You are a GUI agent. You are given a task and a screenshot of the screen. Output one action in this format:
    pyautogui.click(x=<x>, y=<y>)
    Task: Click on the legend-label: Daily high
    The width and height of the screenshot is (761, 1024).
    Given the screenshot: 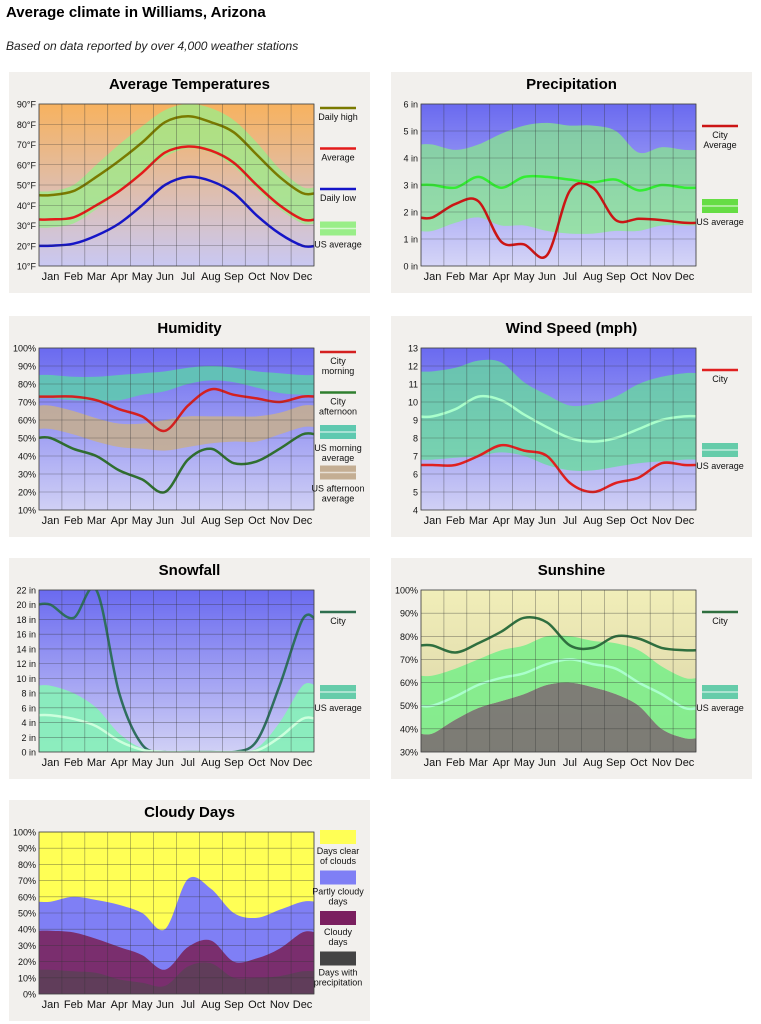 What is the action you would take?
    pyautogui.click(x=338, y=117)
    